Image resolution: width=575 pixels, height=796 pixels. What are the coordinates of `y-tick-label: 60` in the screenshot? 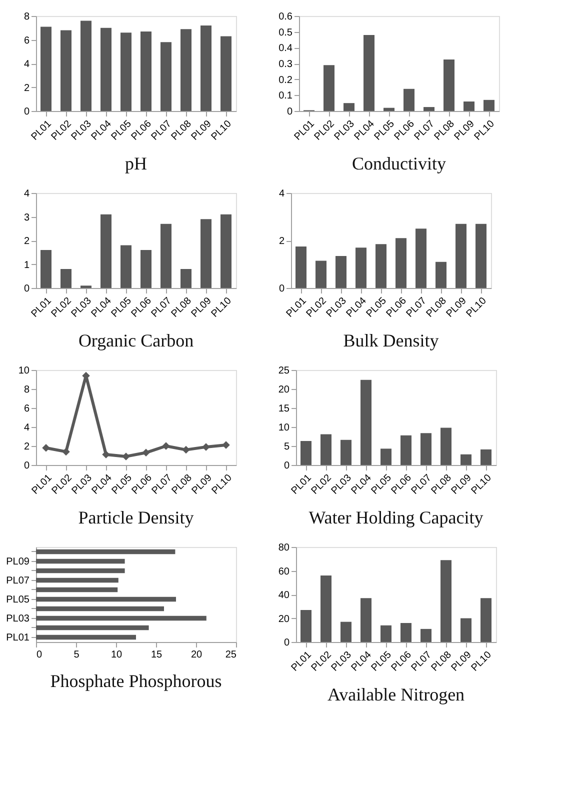 It's located at (284, 572).